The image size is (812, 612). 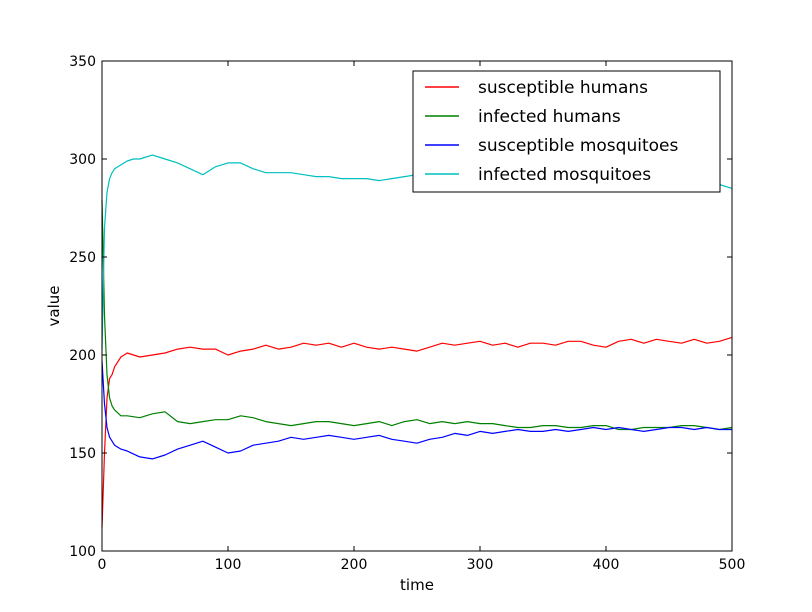 I want to click on y-tick-label: 200, so click(x=82, y=356).